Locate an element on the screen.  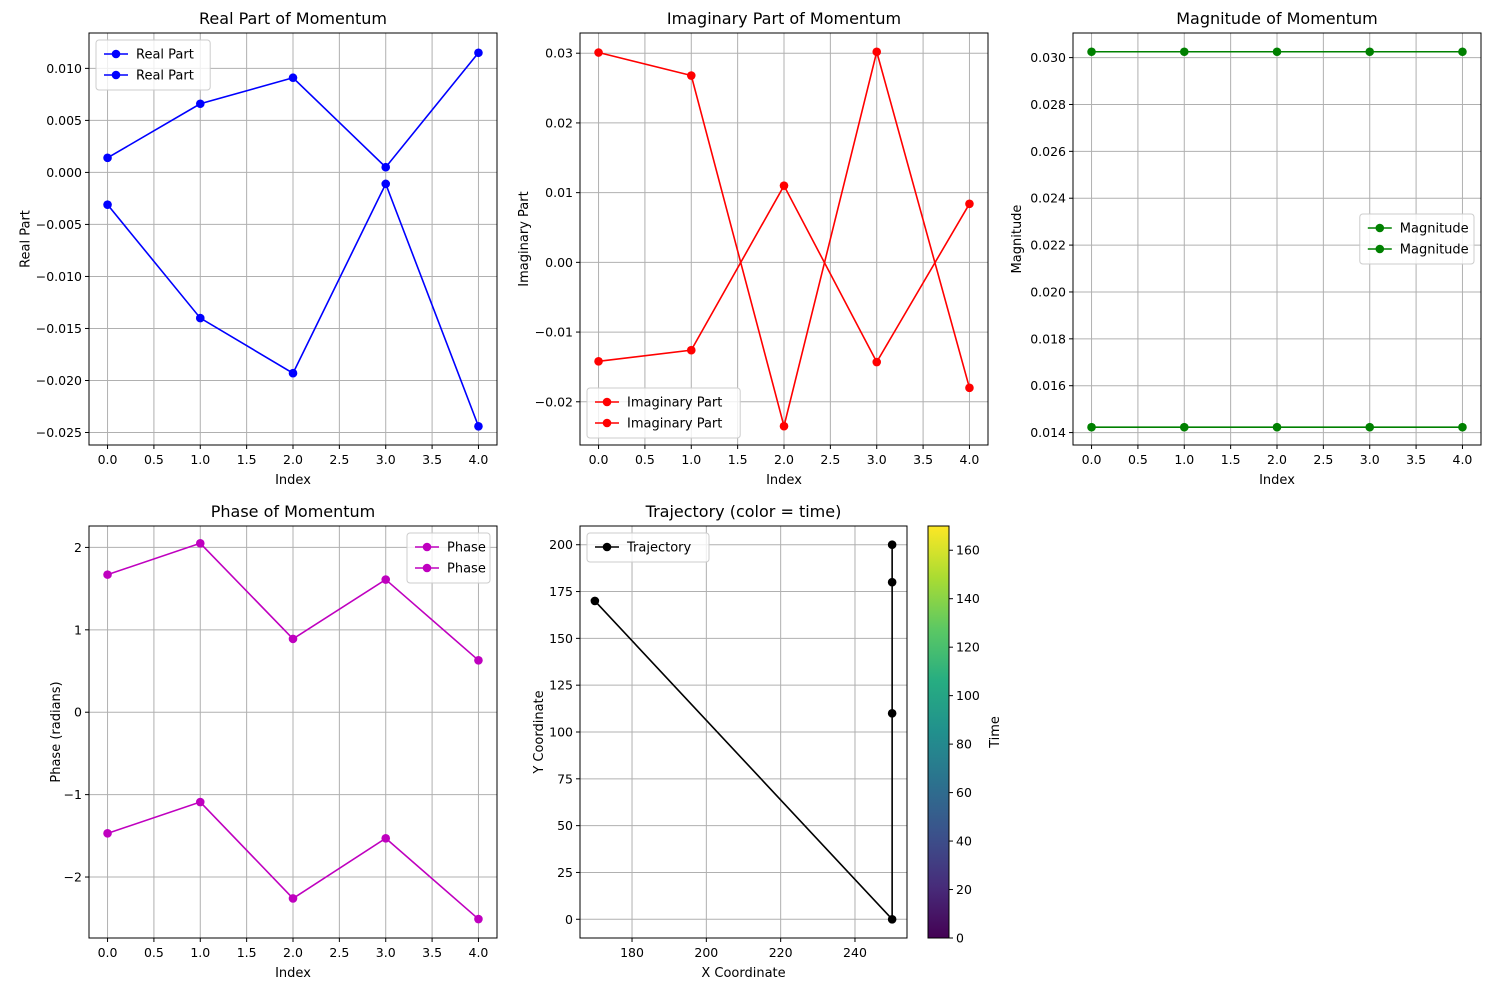
y-axis-label: Imaginary Part is located at coordinates (524, 238).